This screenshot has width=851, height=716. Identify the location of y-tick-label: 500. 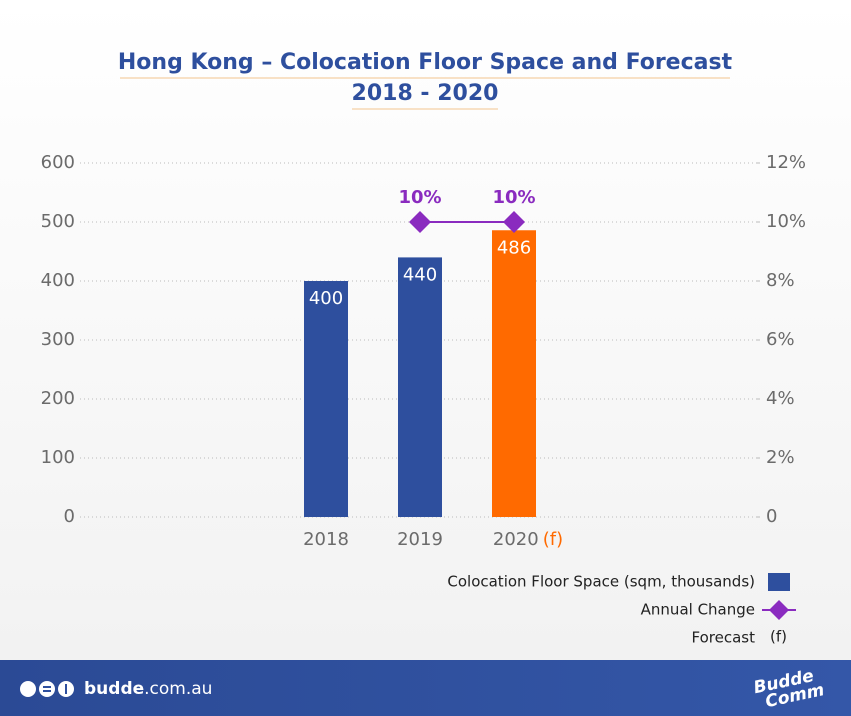
(58, 221).